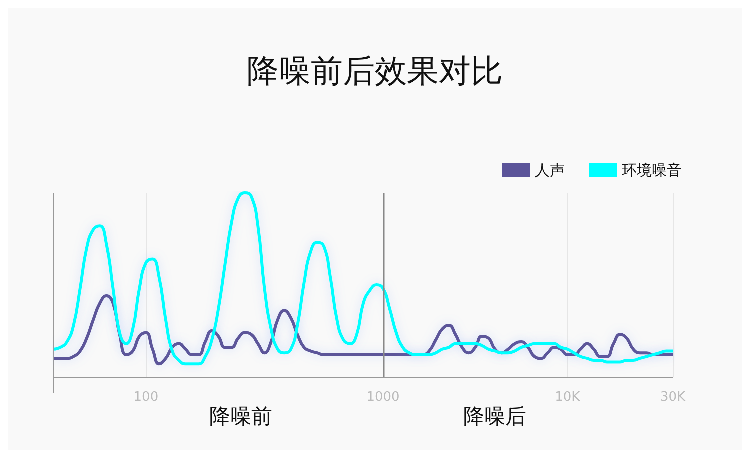 The width and height of the screenshot is (750, 458). What do you see at coordinates (375, 71) in the screenshot?
I see `chart-title: 降噪前后效果对比` at bounding box center [375, 71].